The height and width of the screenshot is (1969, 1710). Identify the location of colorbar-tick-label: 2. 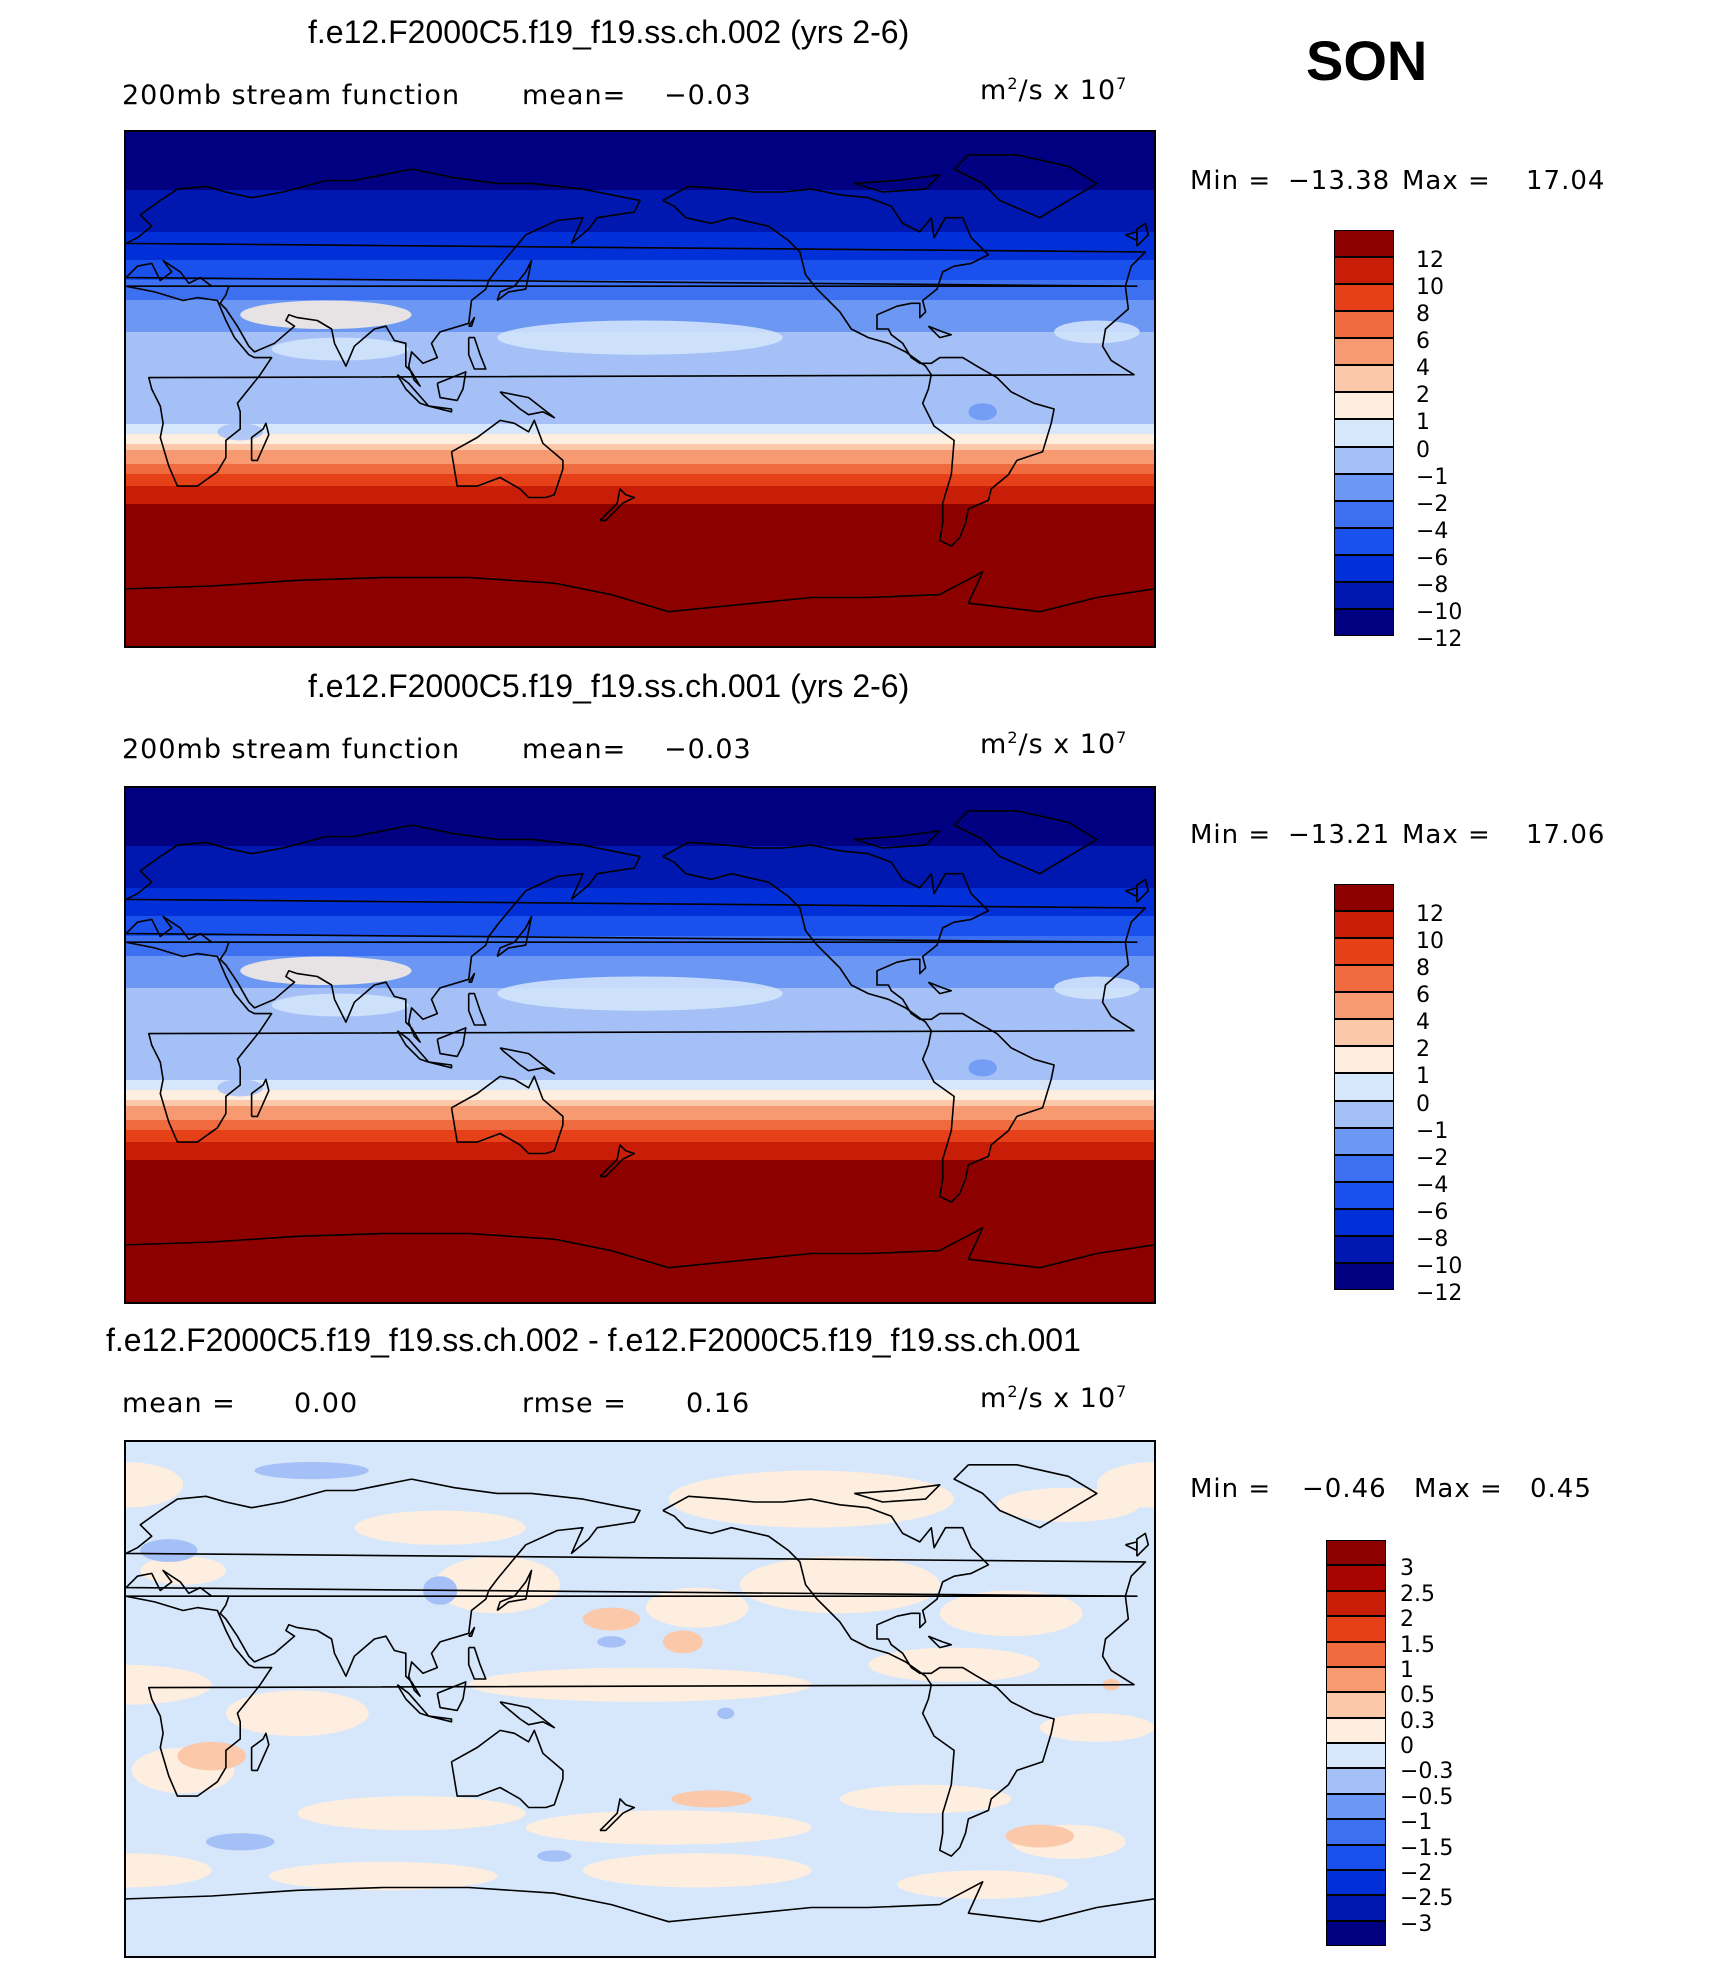
(1423, 396).